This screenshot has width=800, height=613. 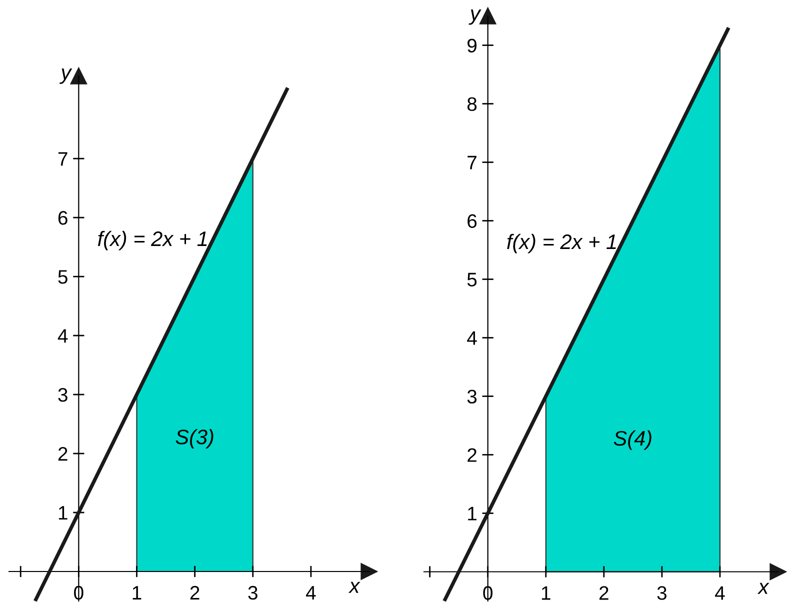 What do you see at coordinates (195, 438) in the screenshot?
I see `annotation: S(3)` at bounding box center [195, 438].